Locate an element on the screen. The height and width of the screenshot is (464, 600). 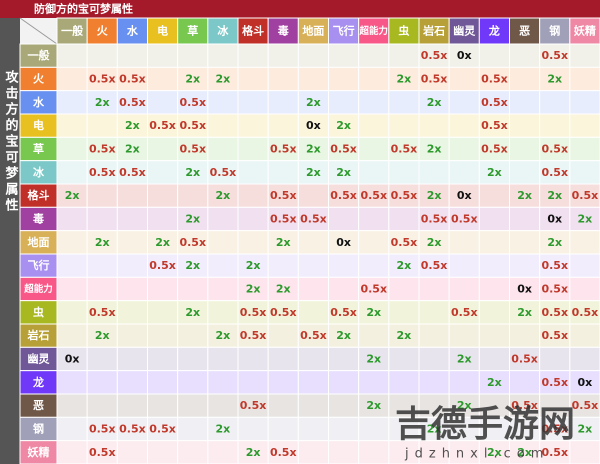
multiplier: 0x is located at coordinates (343, 242).